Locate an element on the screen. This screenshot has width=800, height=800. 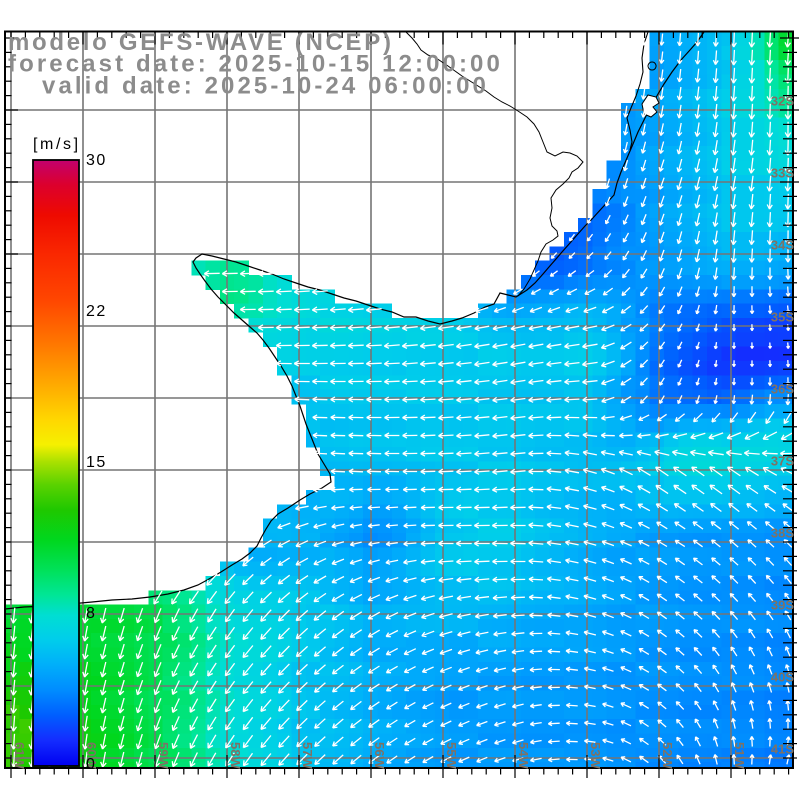
svg-text: 35S is located at coordinates (782, 317).